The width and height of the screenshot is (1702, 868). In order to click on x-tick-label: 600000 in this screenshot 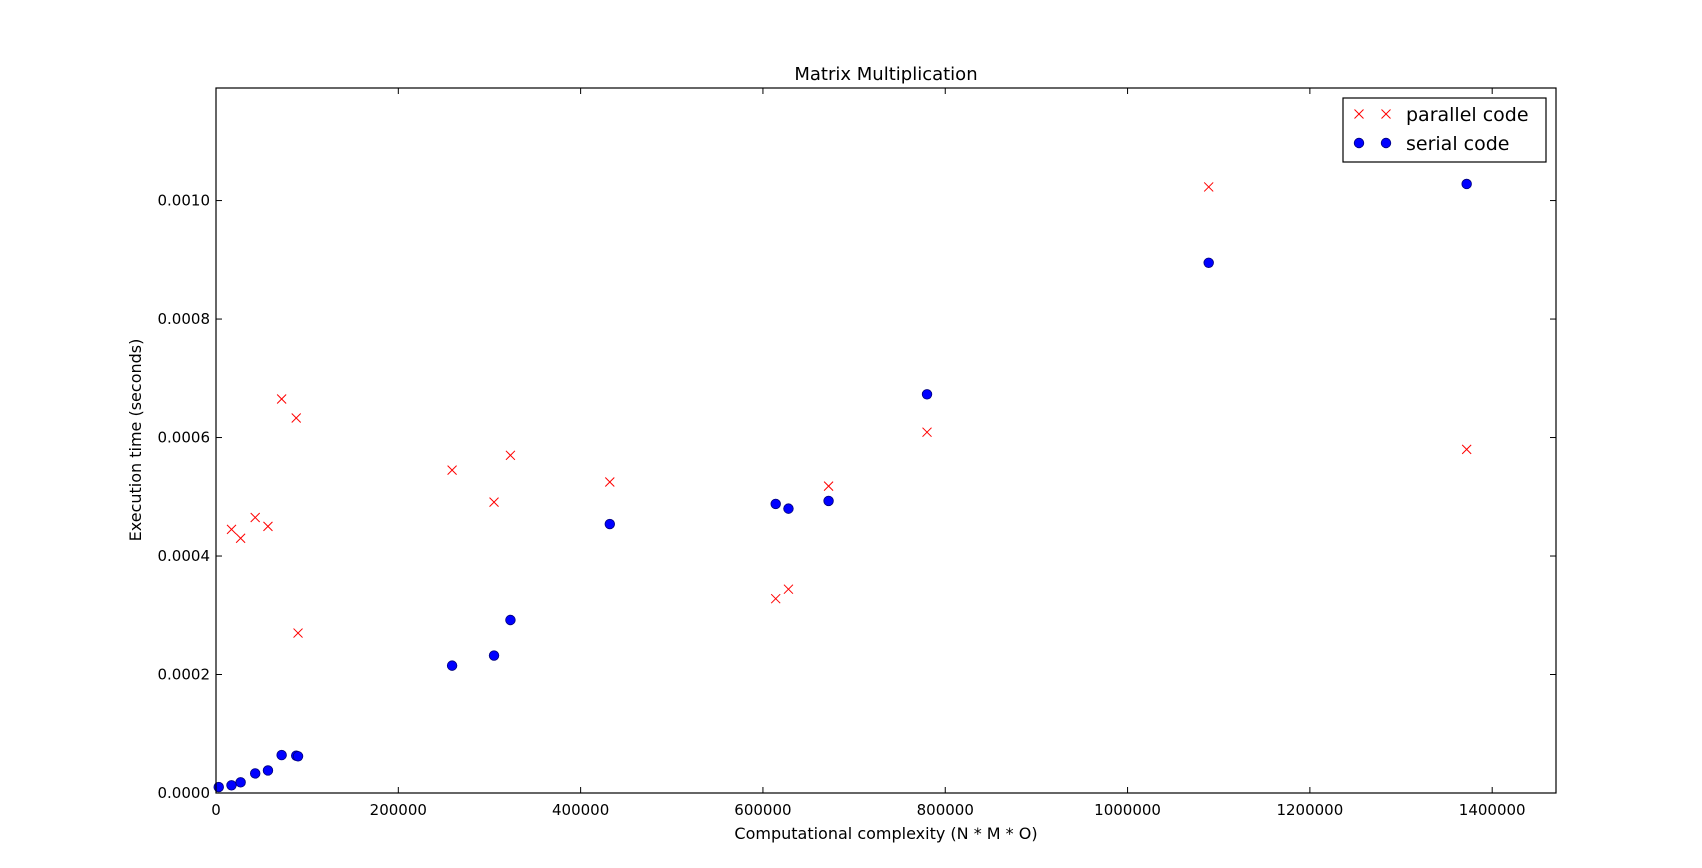, I will do `click(762, 810)`.